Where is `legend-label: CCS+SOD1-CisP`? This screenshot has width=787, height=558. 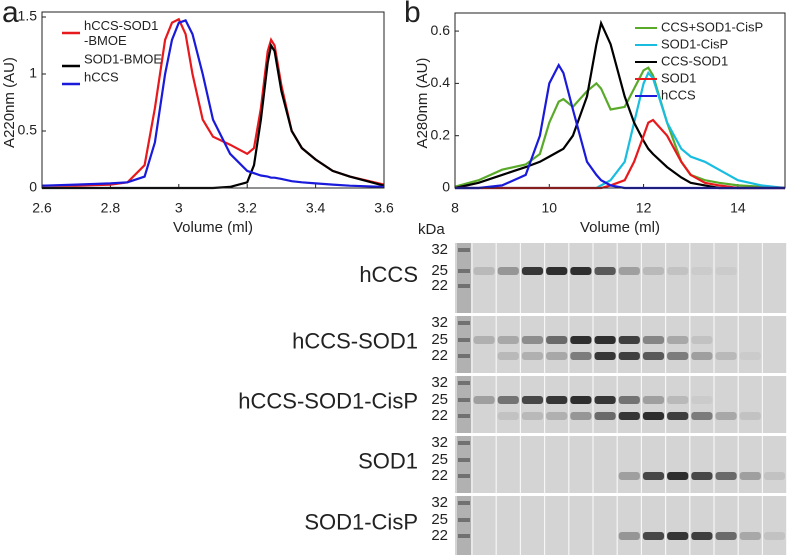
legend-label: CCS+SOD1-CisP is located at coordinates (712, 26).